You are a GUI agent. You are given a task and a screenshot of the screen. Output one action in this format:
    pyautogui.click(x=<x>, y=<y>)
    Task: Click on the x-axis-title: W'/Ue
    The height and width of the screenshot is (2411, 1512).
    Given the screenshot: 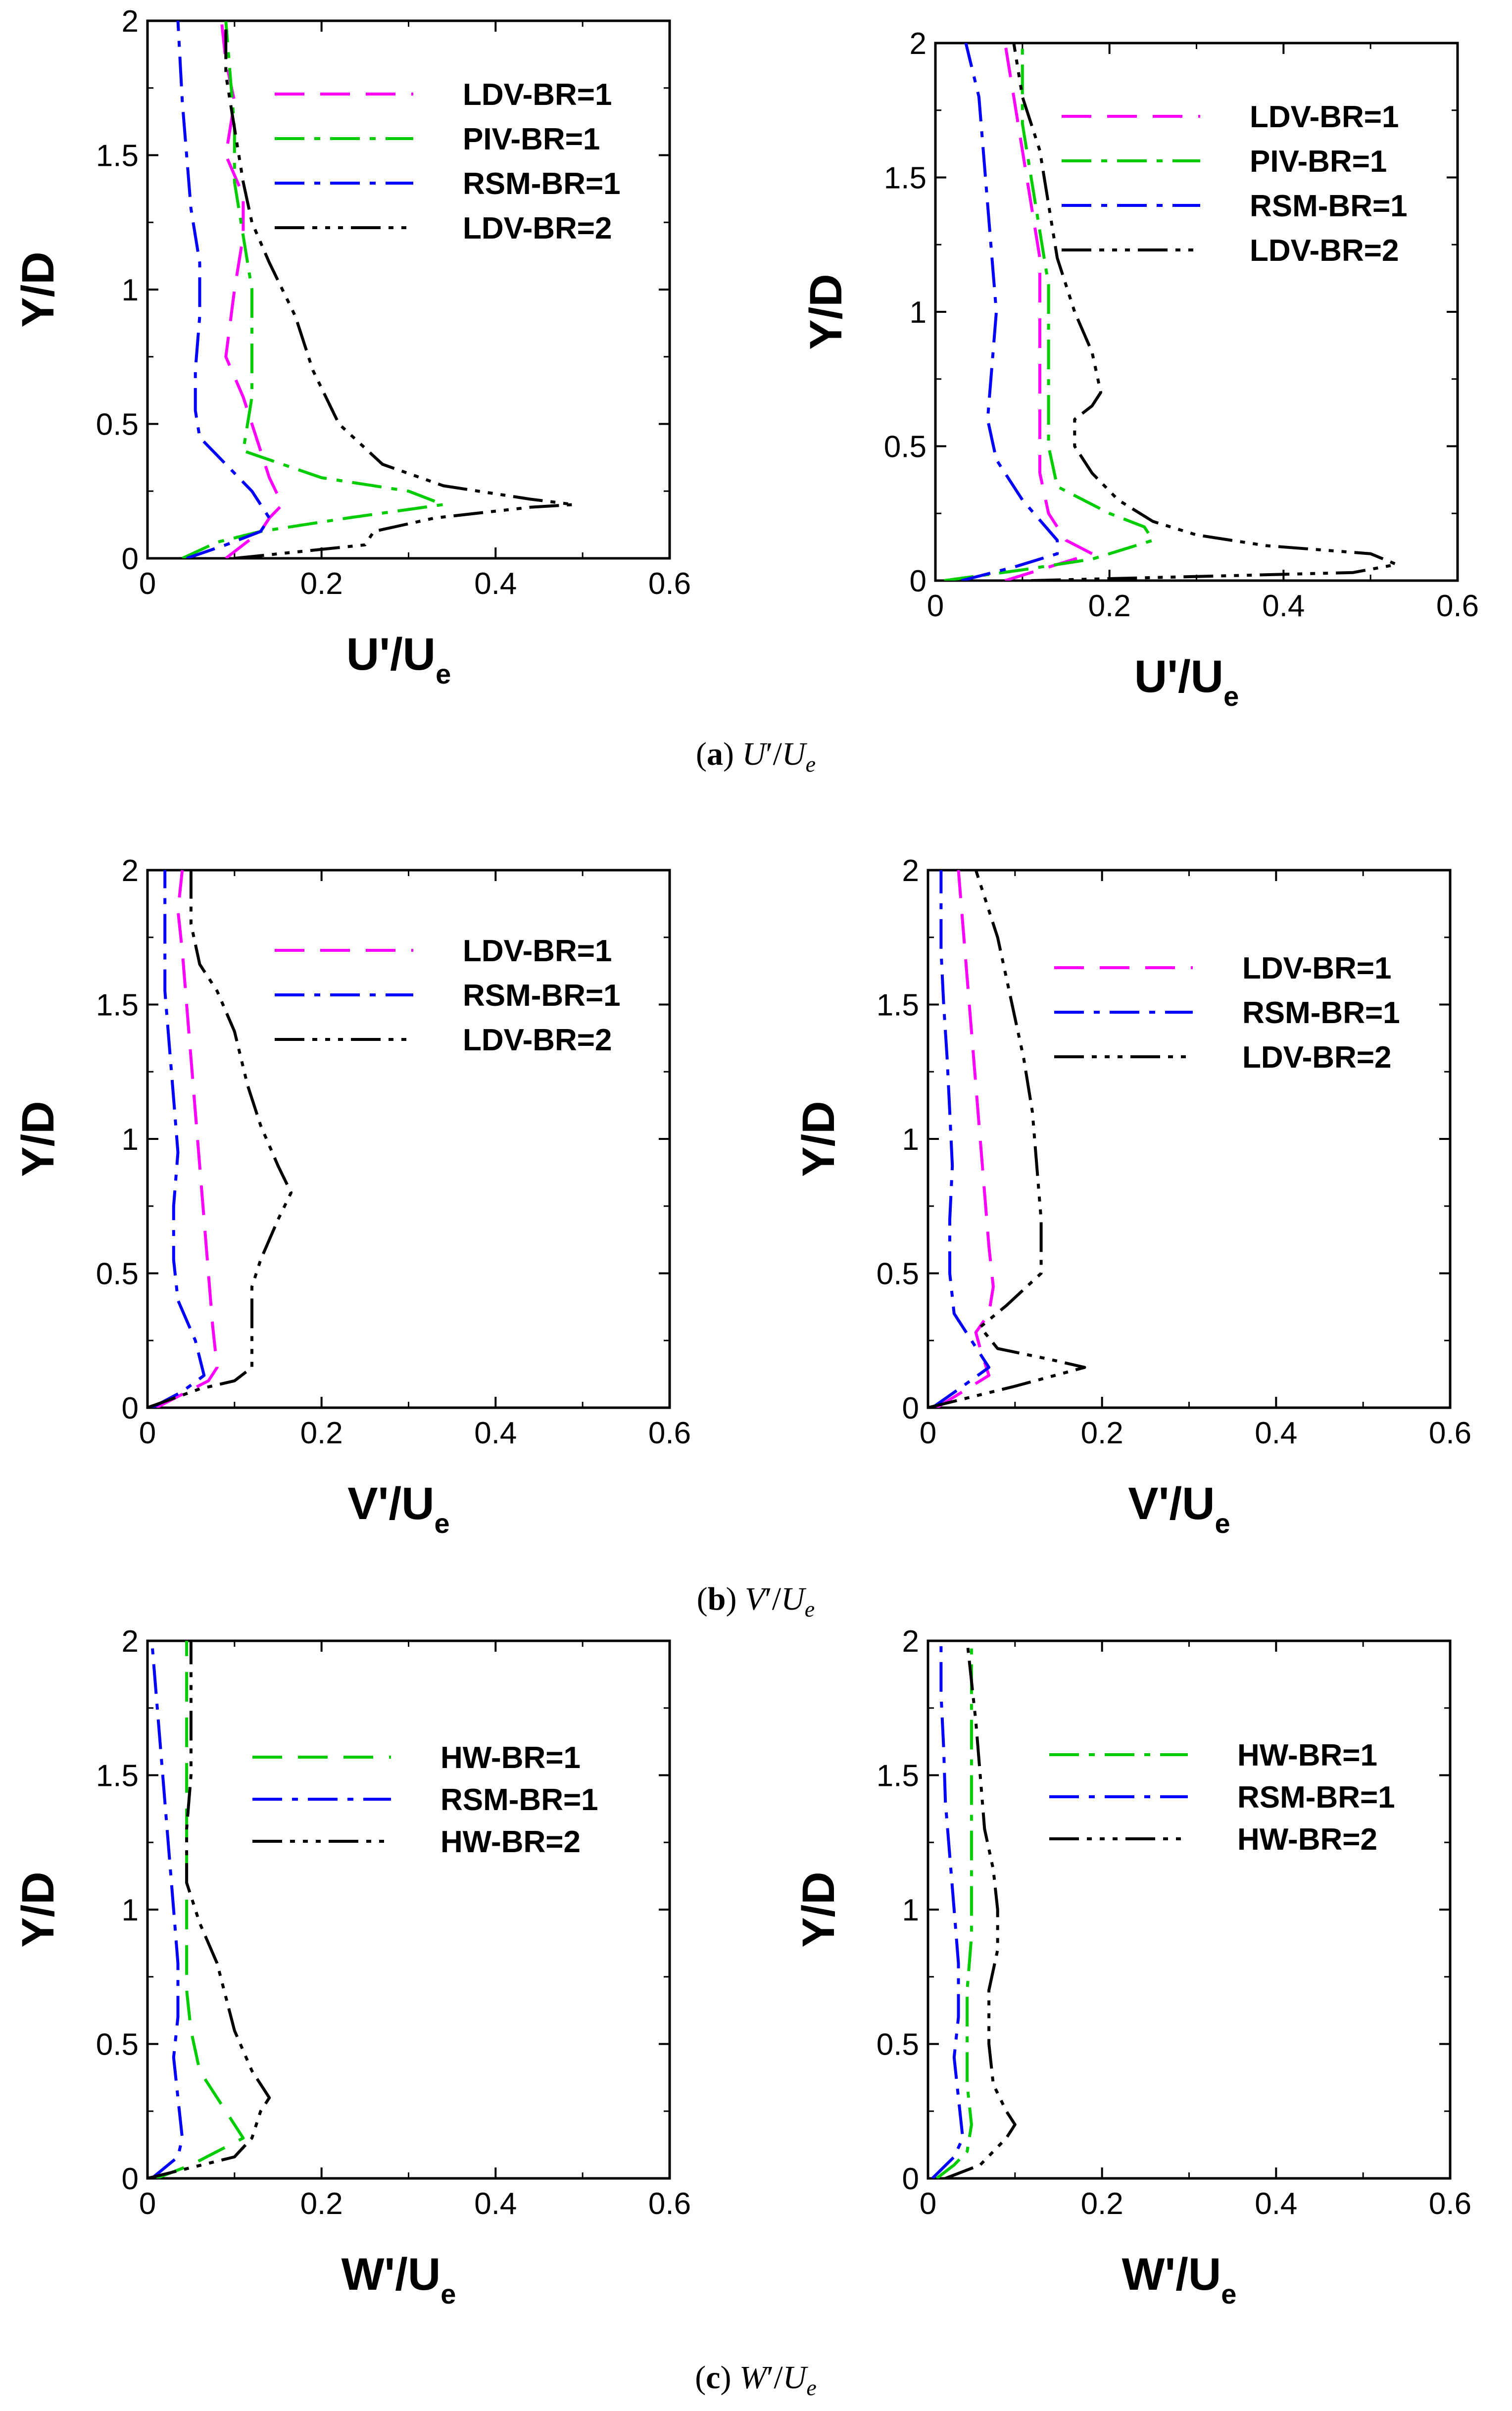 What is the action you would take?
    pyautogui.click(x=398, y=2279)
    